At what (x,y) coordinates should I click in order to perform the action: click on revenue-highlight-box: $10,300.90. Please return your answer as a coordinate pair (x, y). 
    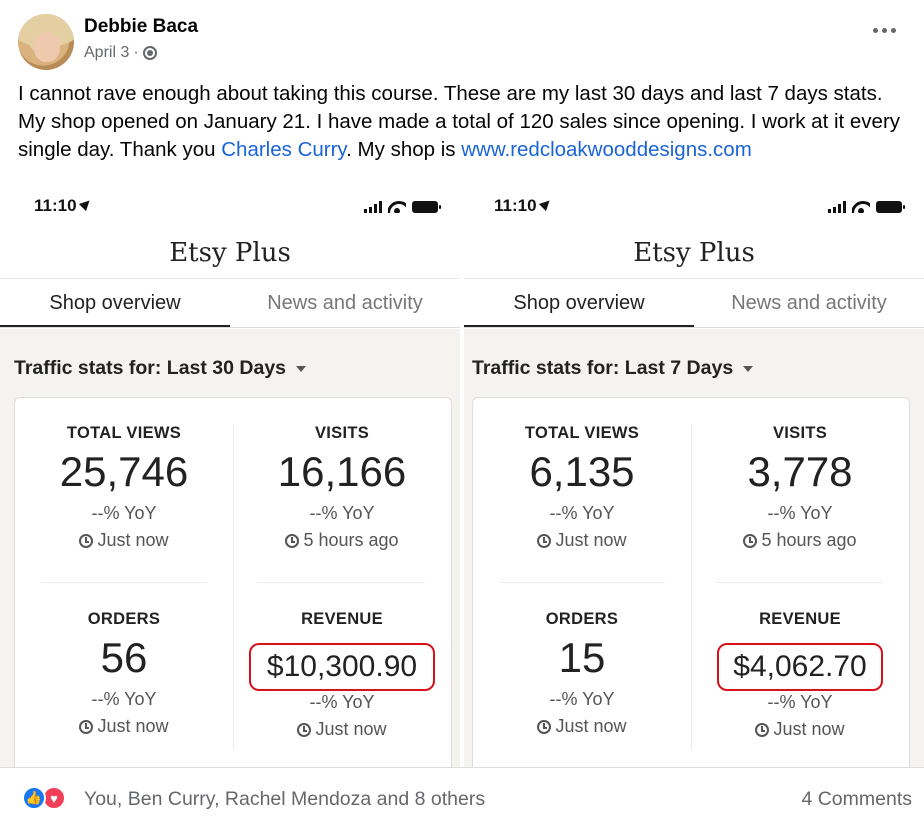
    Looking at the image, I should click on (342, 667).